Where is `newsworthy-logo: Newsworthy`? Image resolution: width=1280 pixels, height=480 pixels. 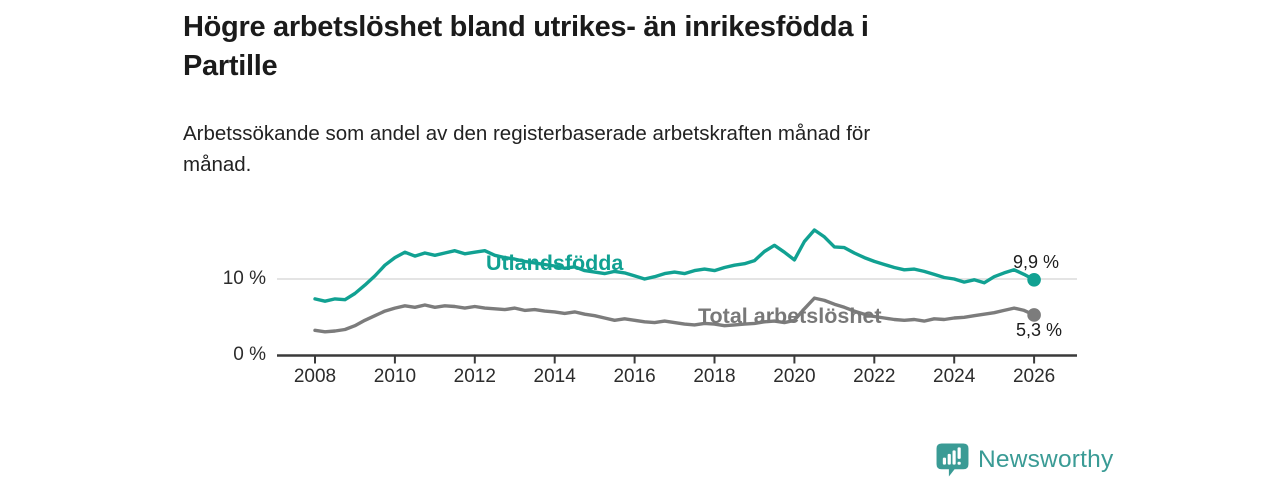 newsworthy-logo: Newsworthy is located at coordinates (1024, 460).